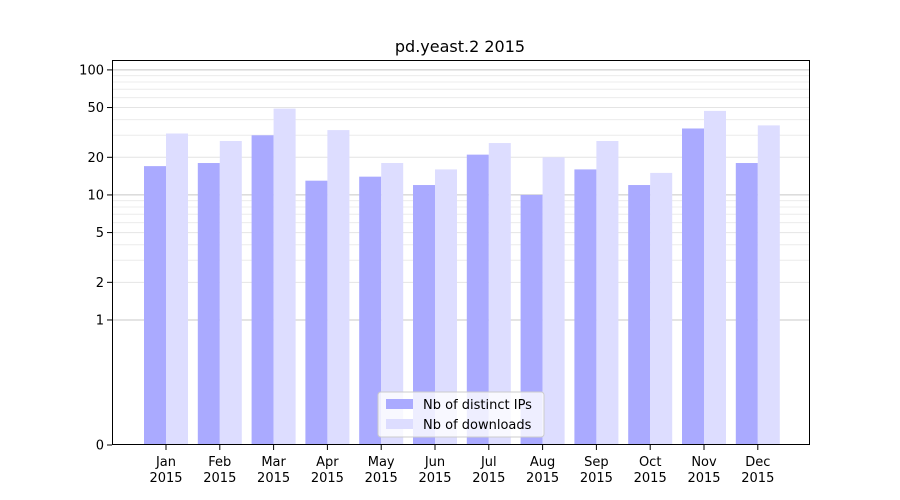 The height and width of the screenshot is (500, 900). What do you see at coordinates (95, 108) in the screenshot?
I see `y-tick-label: 50` at bounding box center [95, 108].